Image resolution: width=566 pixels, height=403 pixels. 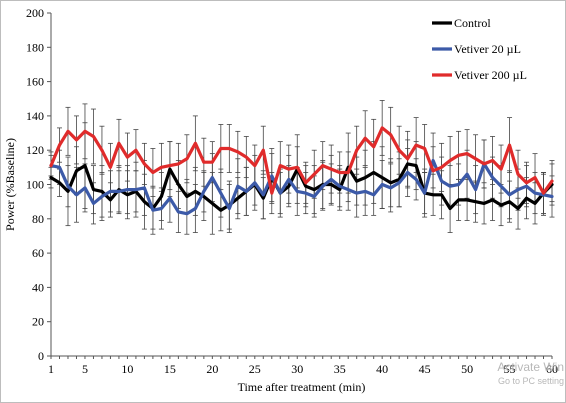 I want to click on y-tick-label: 40, so click(x=38, y=287).